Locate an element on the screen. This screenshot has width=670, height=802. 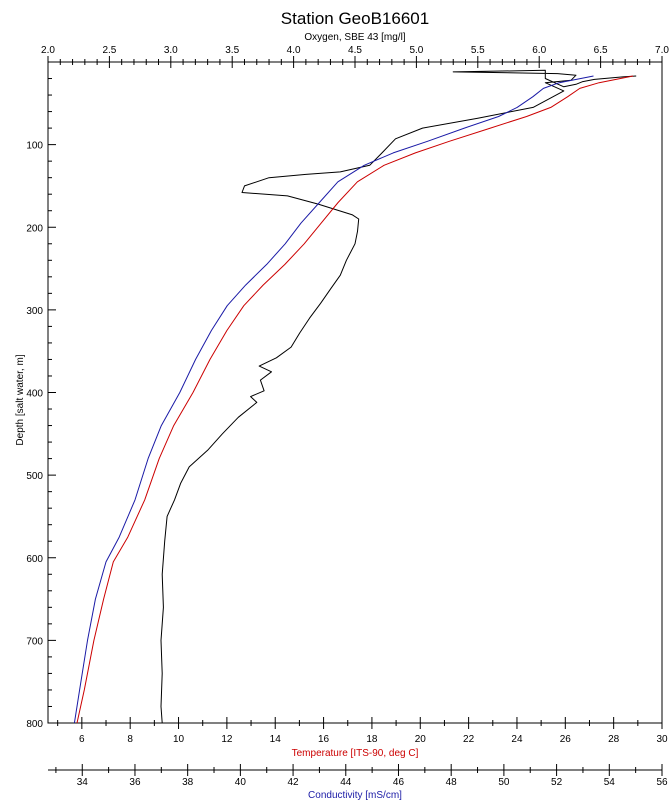
conductivity-tick-label: 40 is located at coordinates (241, 782).